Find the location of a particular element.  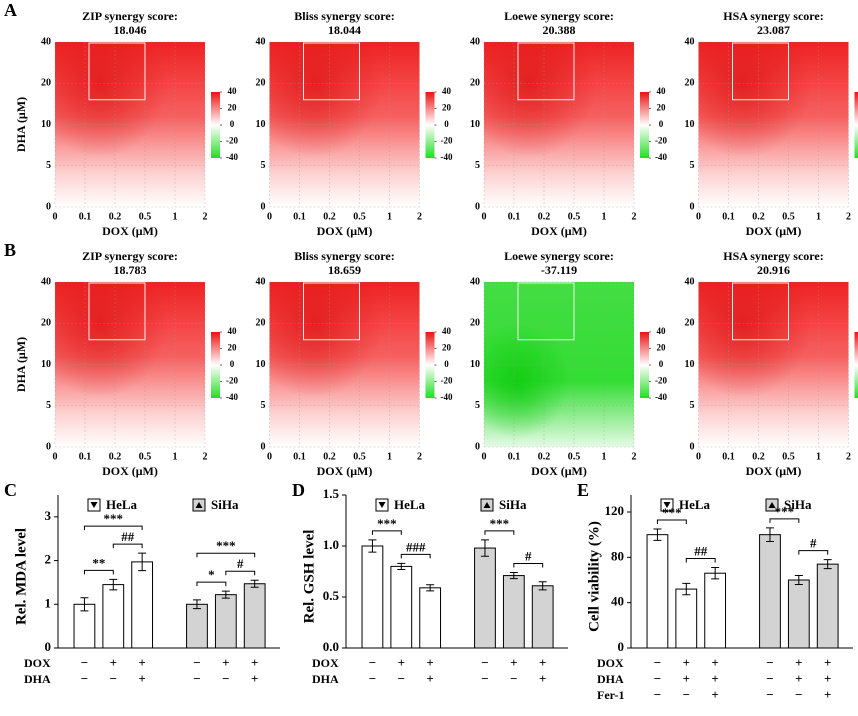

panel-label: A is located at coordinates (10, 10).